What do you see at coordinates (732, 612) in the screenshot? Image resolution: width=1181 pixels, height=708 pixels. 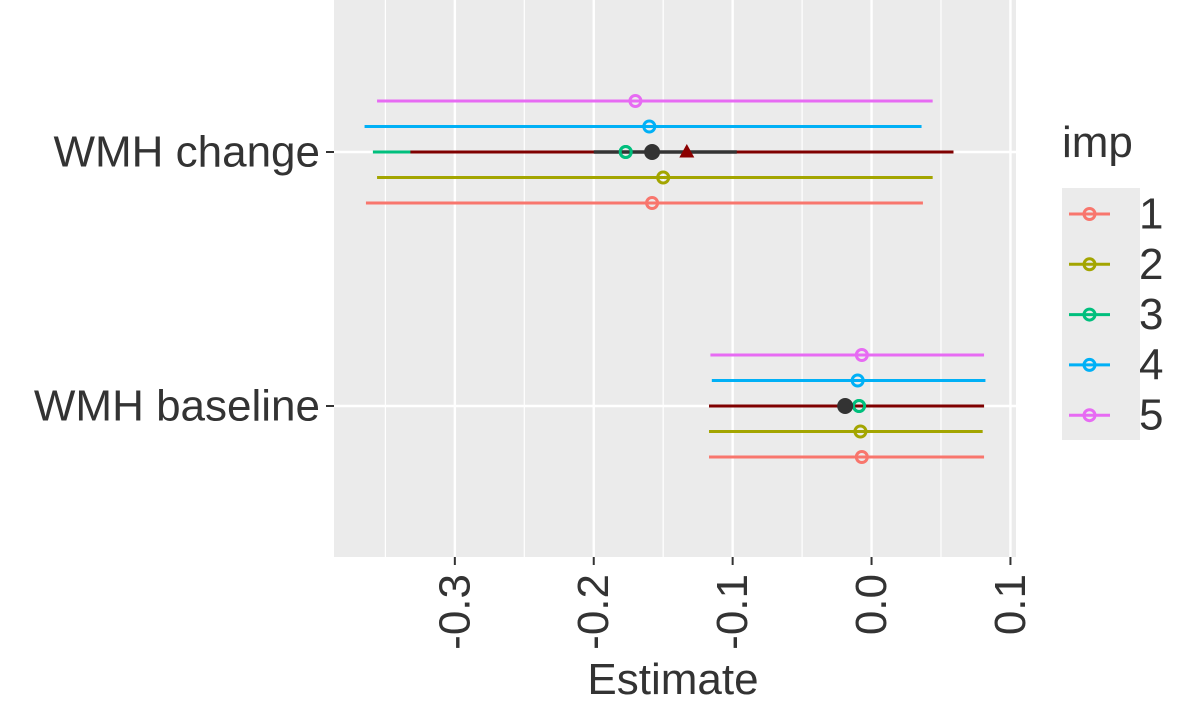 I see `x-tick-label: -0.1` at bounding box center [732, 612].